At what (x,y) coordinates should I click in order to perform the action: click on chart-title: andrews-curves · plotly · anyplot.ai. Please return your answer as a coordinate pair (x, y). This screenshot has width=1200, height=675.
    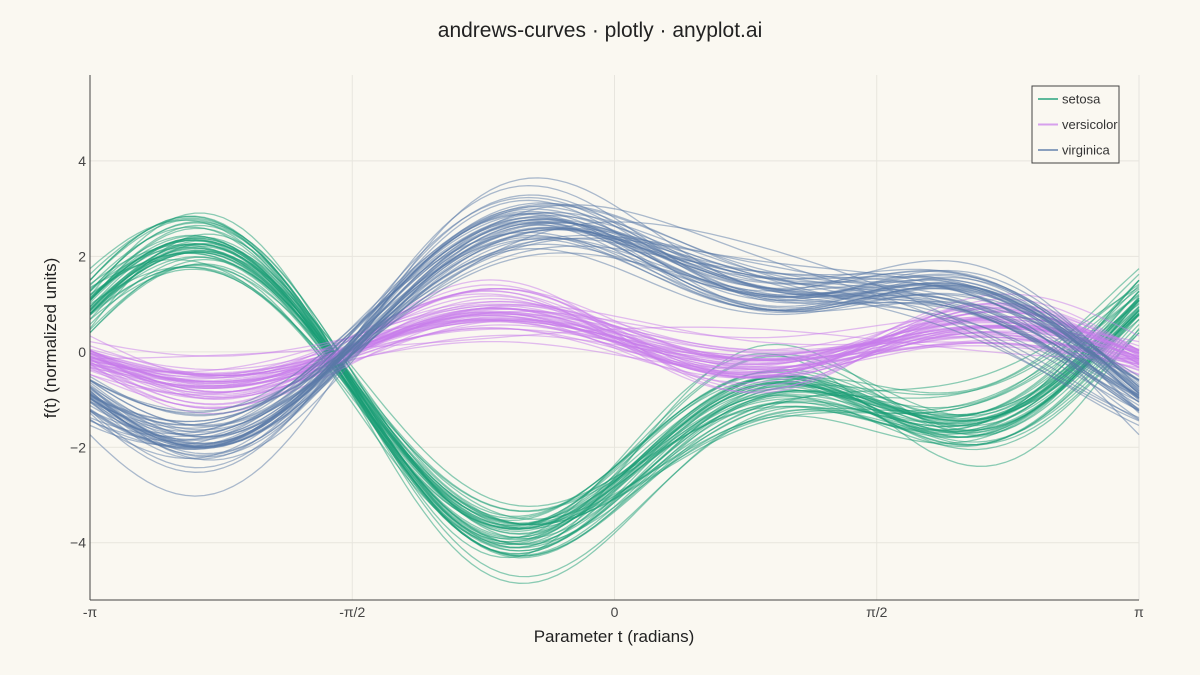
    Looking at the image, I should click on (600, 30).